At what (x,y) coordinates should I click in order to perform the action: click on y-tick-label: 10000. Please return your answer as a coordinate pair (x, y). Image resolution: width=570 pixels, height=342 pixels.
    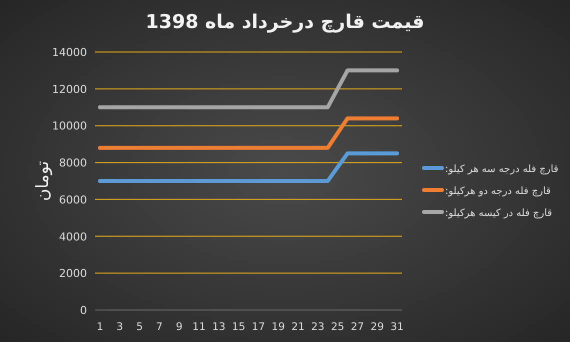
    Looking at the image, I should click on (69, 126).